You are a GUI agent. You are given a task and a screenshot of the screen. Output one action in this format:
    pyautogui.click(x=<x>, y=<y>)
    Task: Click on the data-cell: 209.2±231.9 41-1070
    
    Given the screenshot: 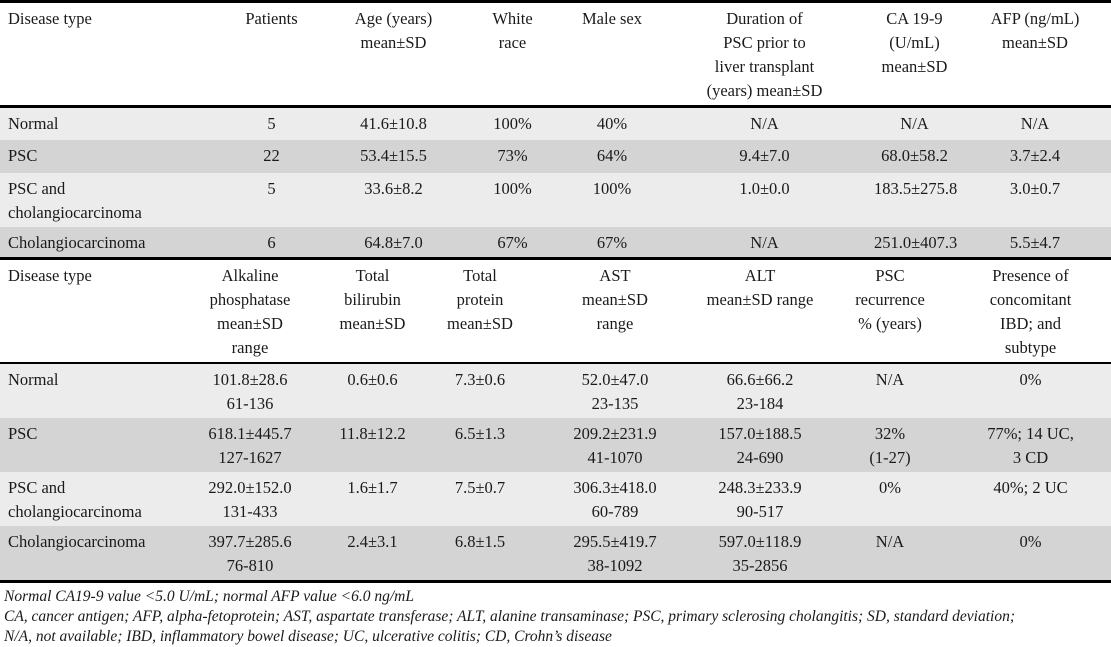 What is the action you would take?
    pyautogui.click(x=615, y=445)
    